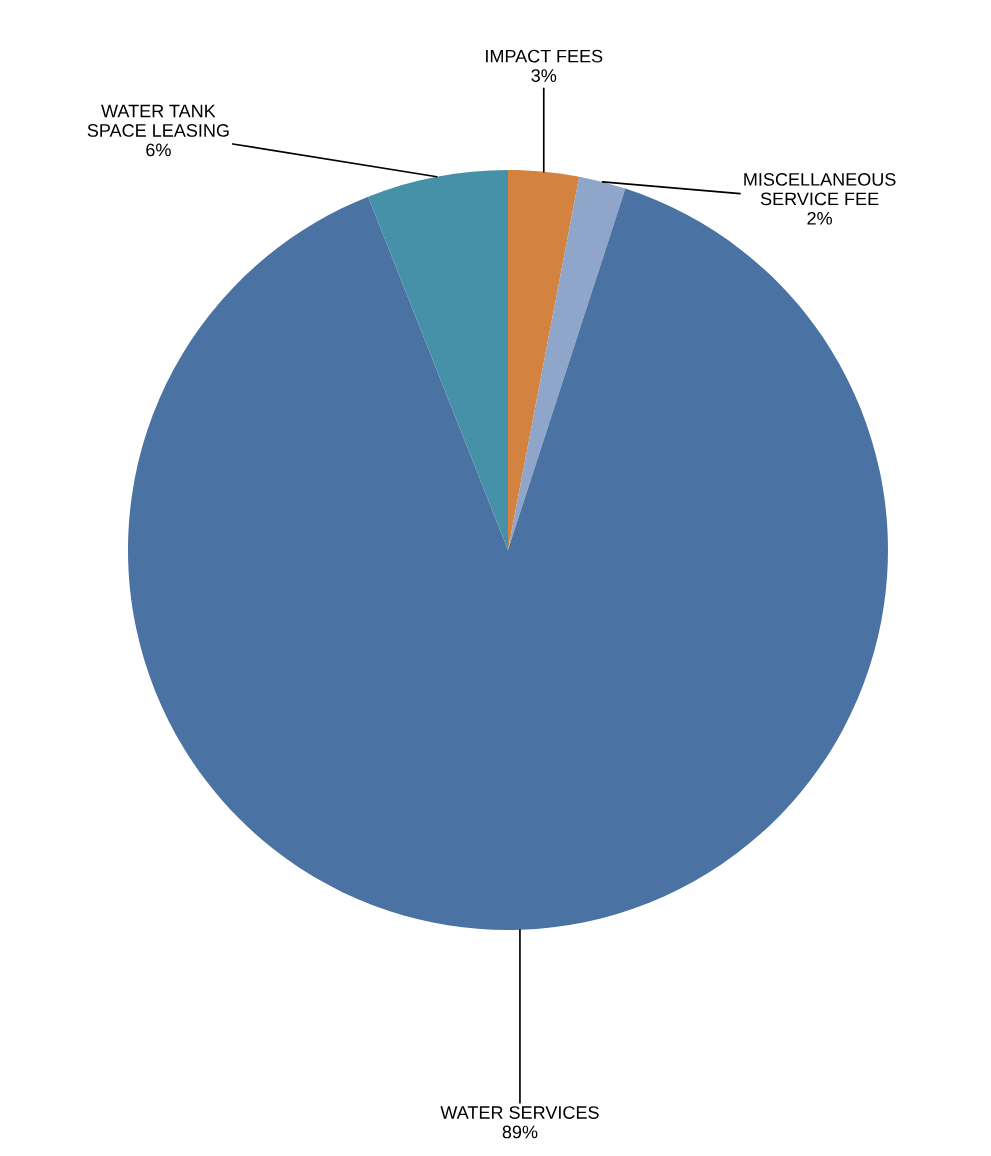 This screenshot has height=1156, width=991. I want to click on data-label: 6%, so click(158, 150).